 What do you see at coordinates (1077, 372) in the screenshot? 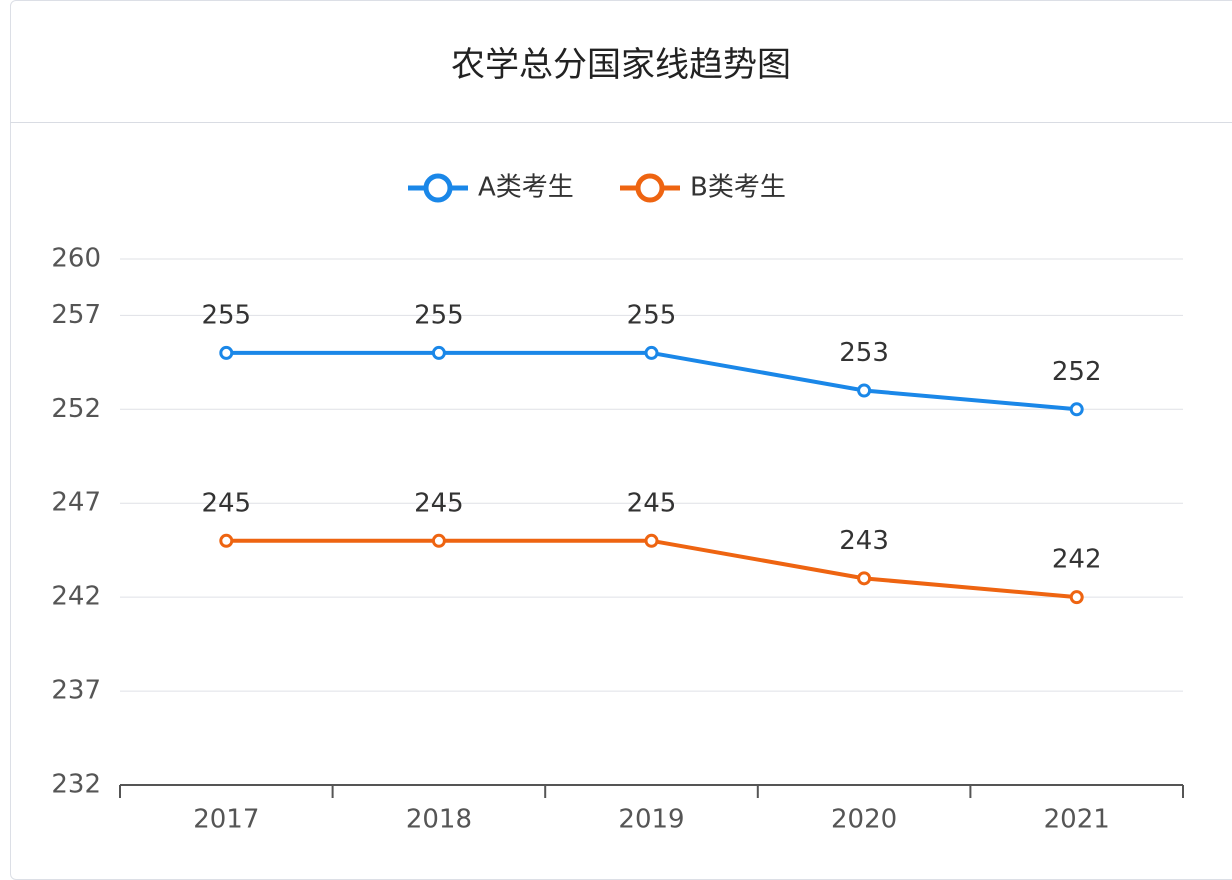
I see `data-label: 252` at bounding box center [1077, 372].